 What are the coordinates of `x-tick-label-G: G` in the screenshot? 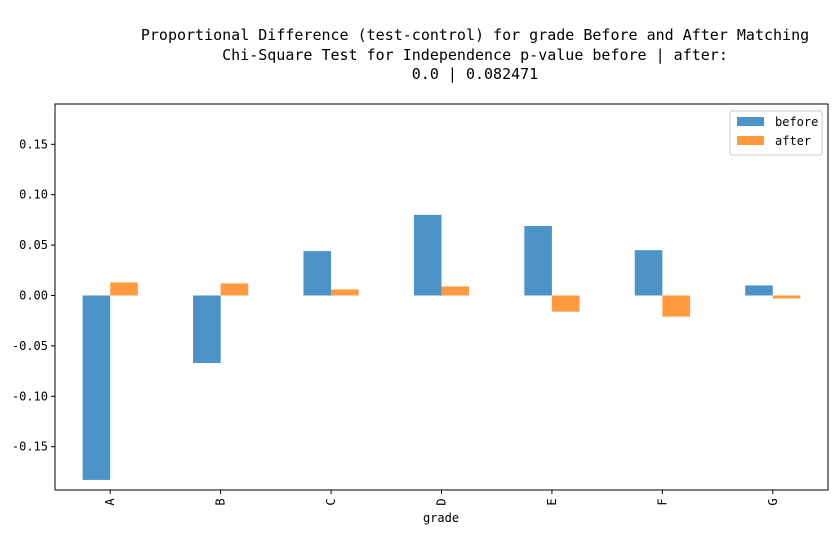 It's located at (773, 501).